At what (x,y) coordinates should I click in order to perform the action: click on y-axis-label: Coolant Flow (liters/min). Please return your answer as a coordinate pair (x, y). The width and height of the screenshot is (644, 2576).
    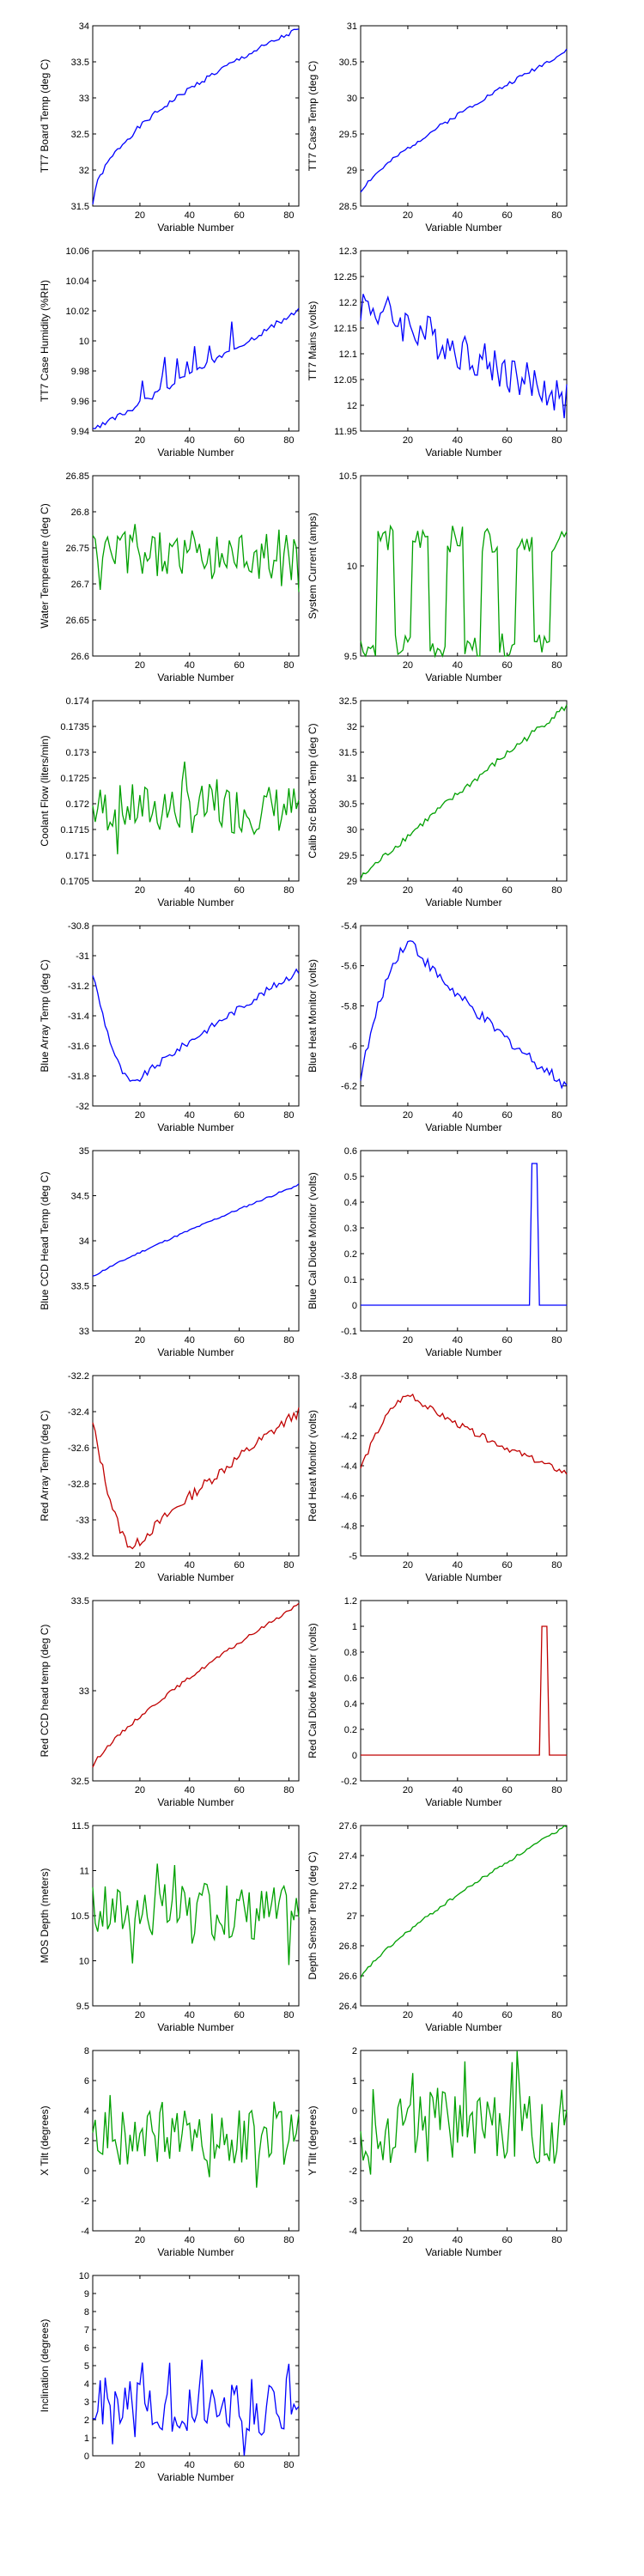
    Looking at the image, I should click on (45, 790).